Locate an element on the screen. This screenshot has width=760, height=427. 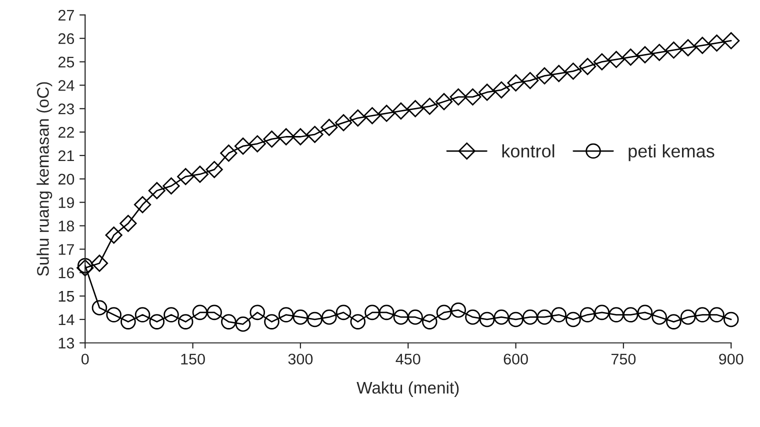
y-tick-label: 16 is located at coordinates (66, 272).